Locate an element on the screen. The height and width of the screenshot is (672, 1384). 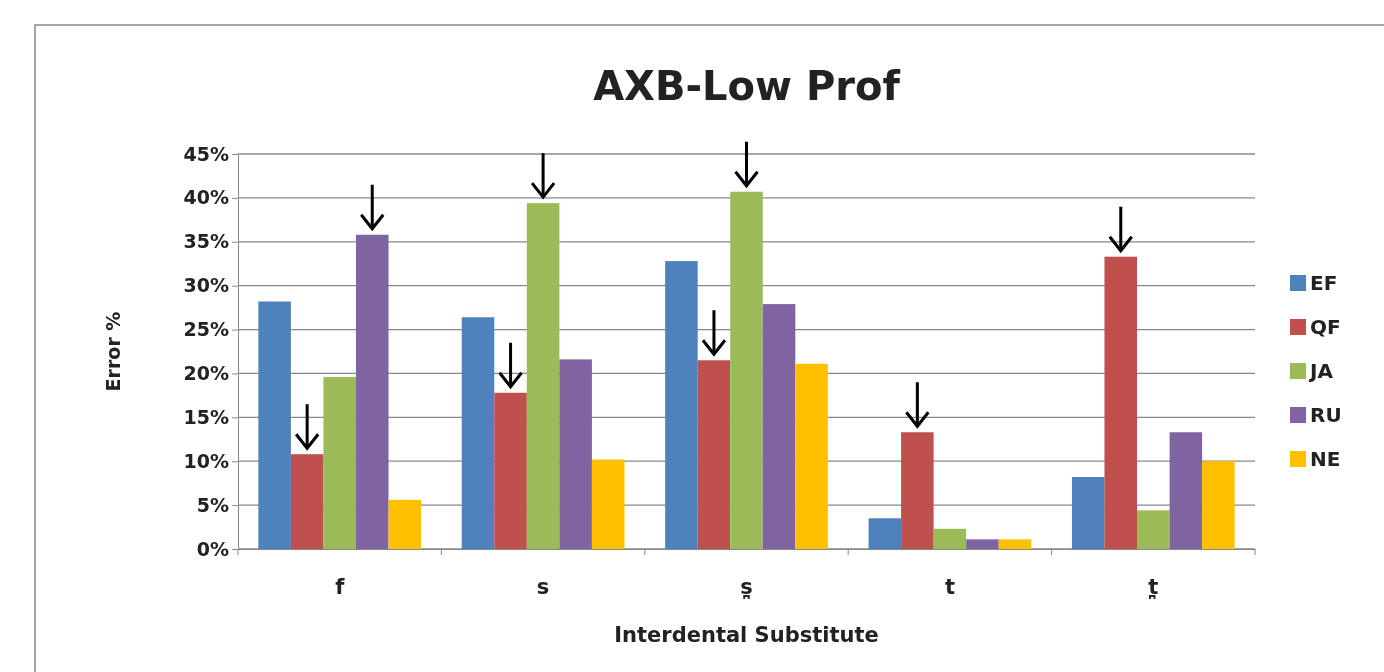
y-tick-label: 5% is located at coordinates (212, 504).